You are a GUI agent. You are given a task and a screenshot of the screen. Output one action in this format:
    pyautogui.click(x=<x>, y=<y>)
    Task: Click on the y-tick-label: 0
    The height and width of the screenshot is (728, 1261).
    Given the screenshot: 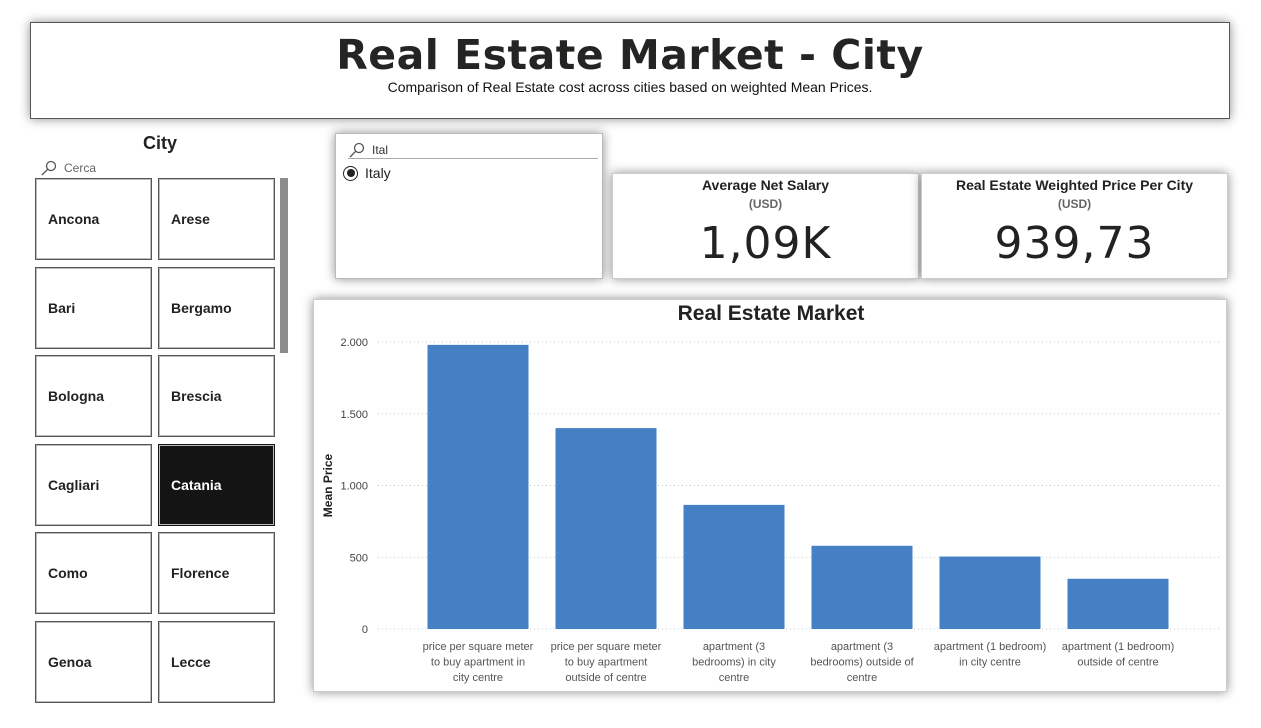 What is the action you would take?
    pyautogui.click(x=365, y=630)
    